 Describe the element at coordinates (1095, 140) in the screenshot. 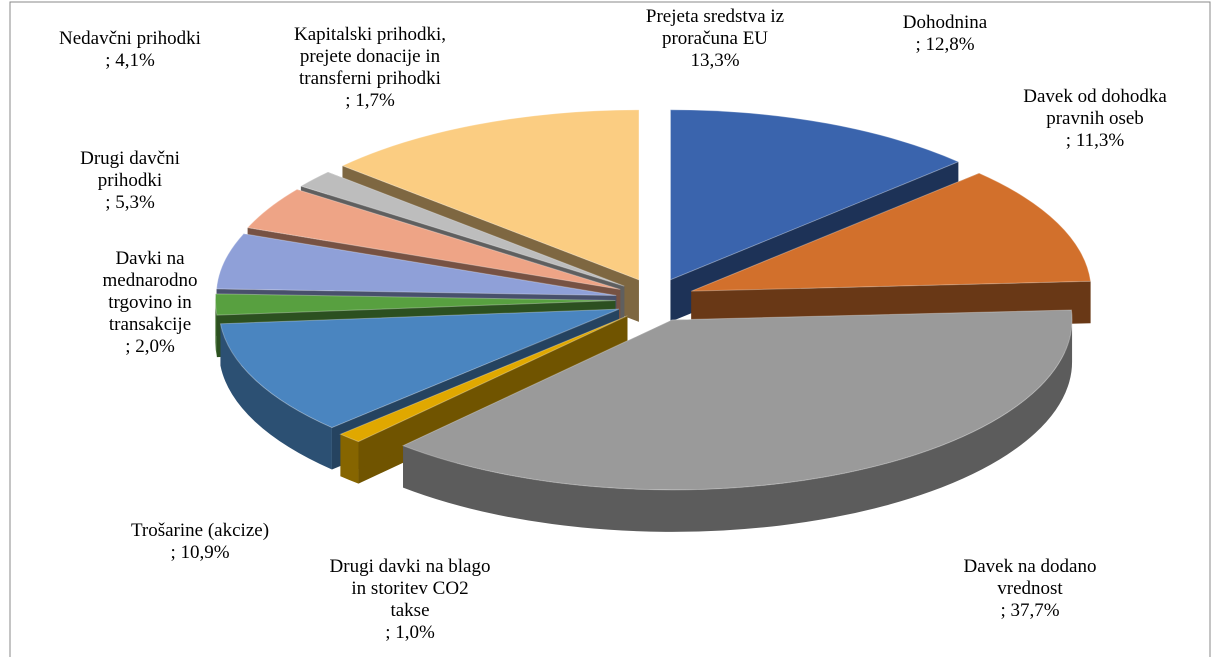

I see `value-label: ; 11,3%` at that location.